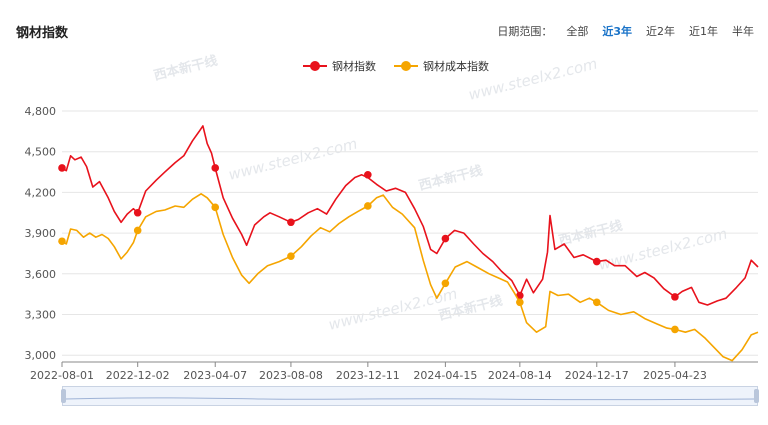 The height and width of the screenshot is (425, 768). Describe the element at coordinates (617, 31) in the screenshot. I see `range-option-3y: 近3年` at that location.